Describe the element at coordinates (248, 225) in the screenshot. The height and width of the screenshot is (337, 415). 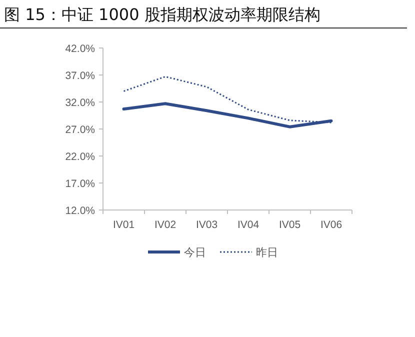
I see `x-tick-label: IV04` at that location.